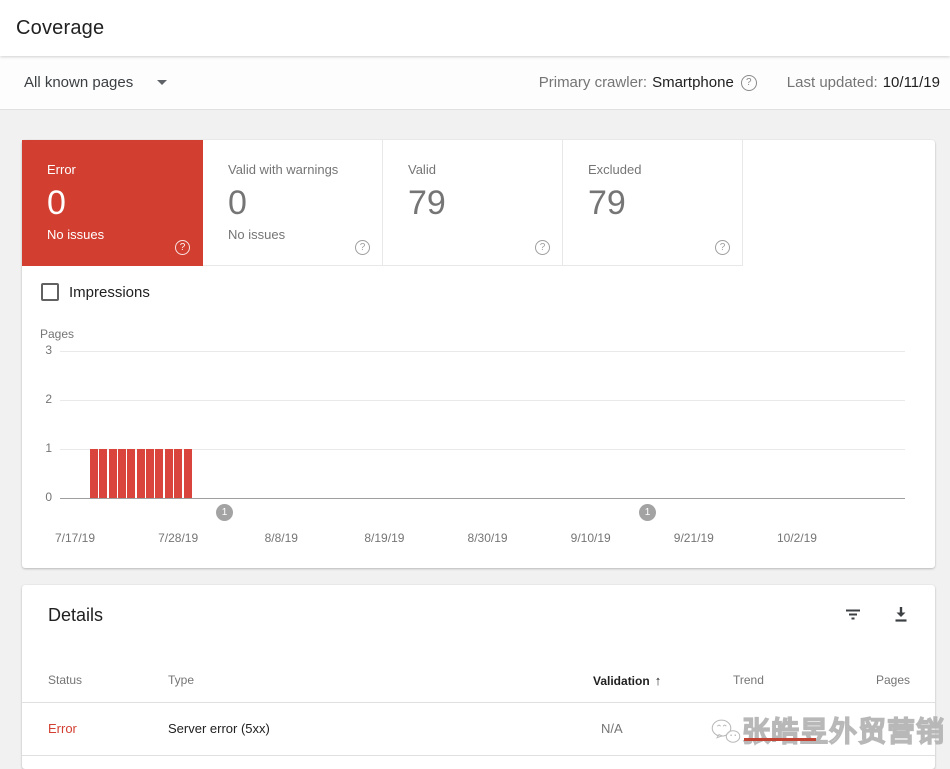 The image size is (950, 769). Describe the element at coordinates (590, 538) in the screenshot. I see `x-tick-label: 9/10/19` at that location.